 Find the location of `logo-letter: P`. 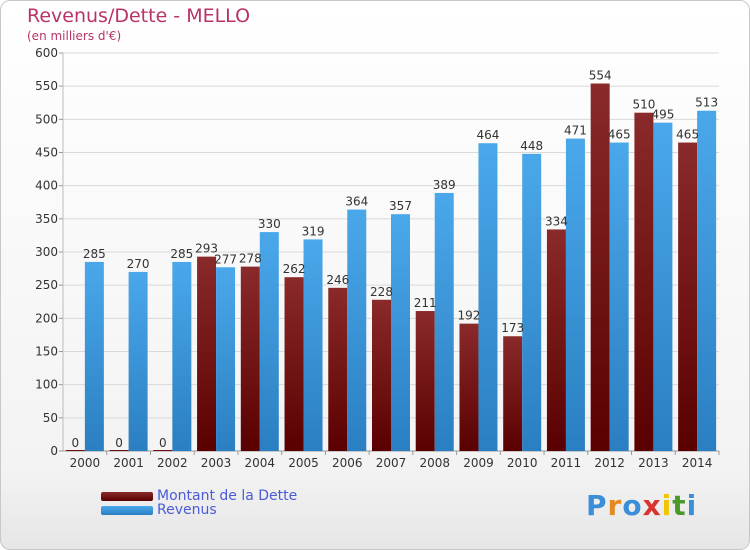

logo-letter: P is located at coordinates (597, 505).